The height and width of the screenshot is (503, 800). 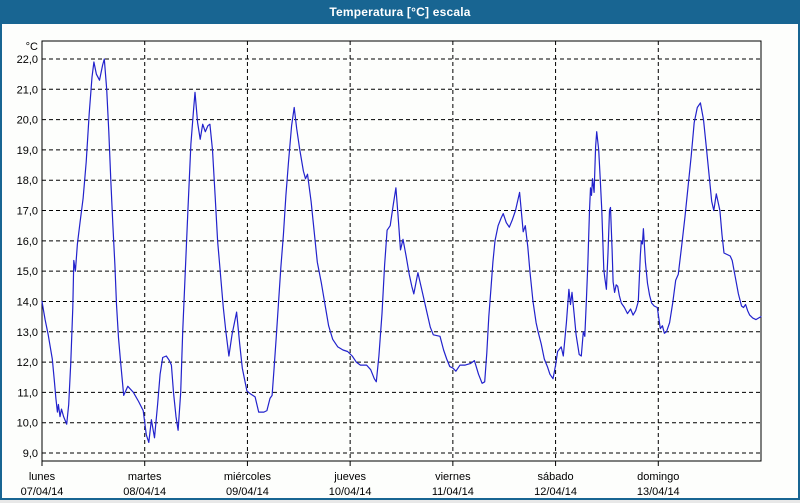 I want to click on x-day-label: lunes, so click(x=42, y=477).